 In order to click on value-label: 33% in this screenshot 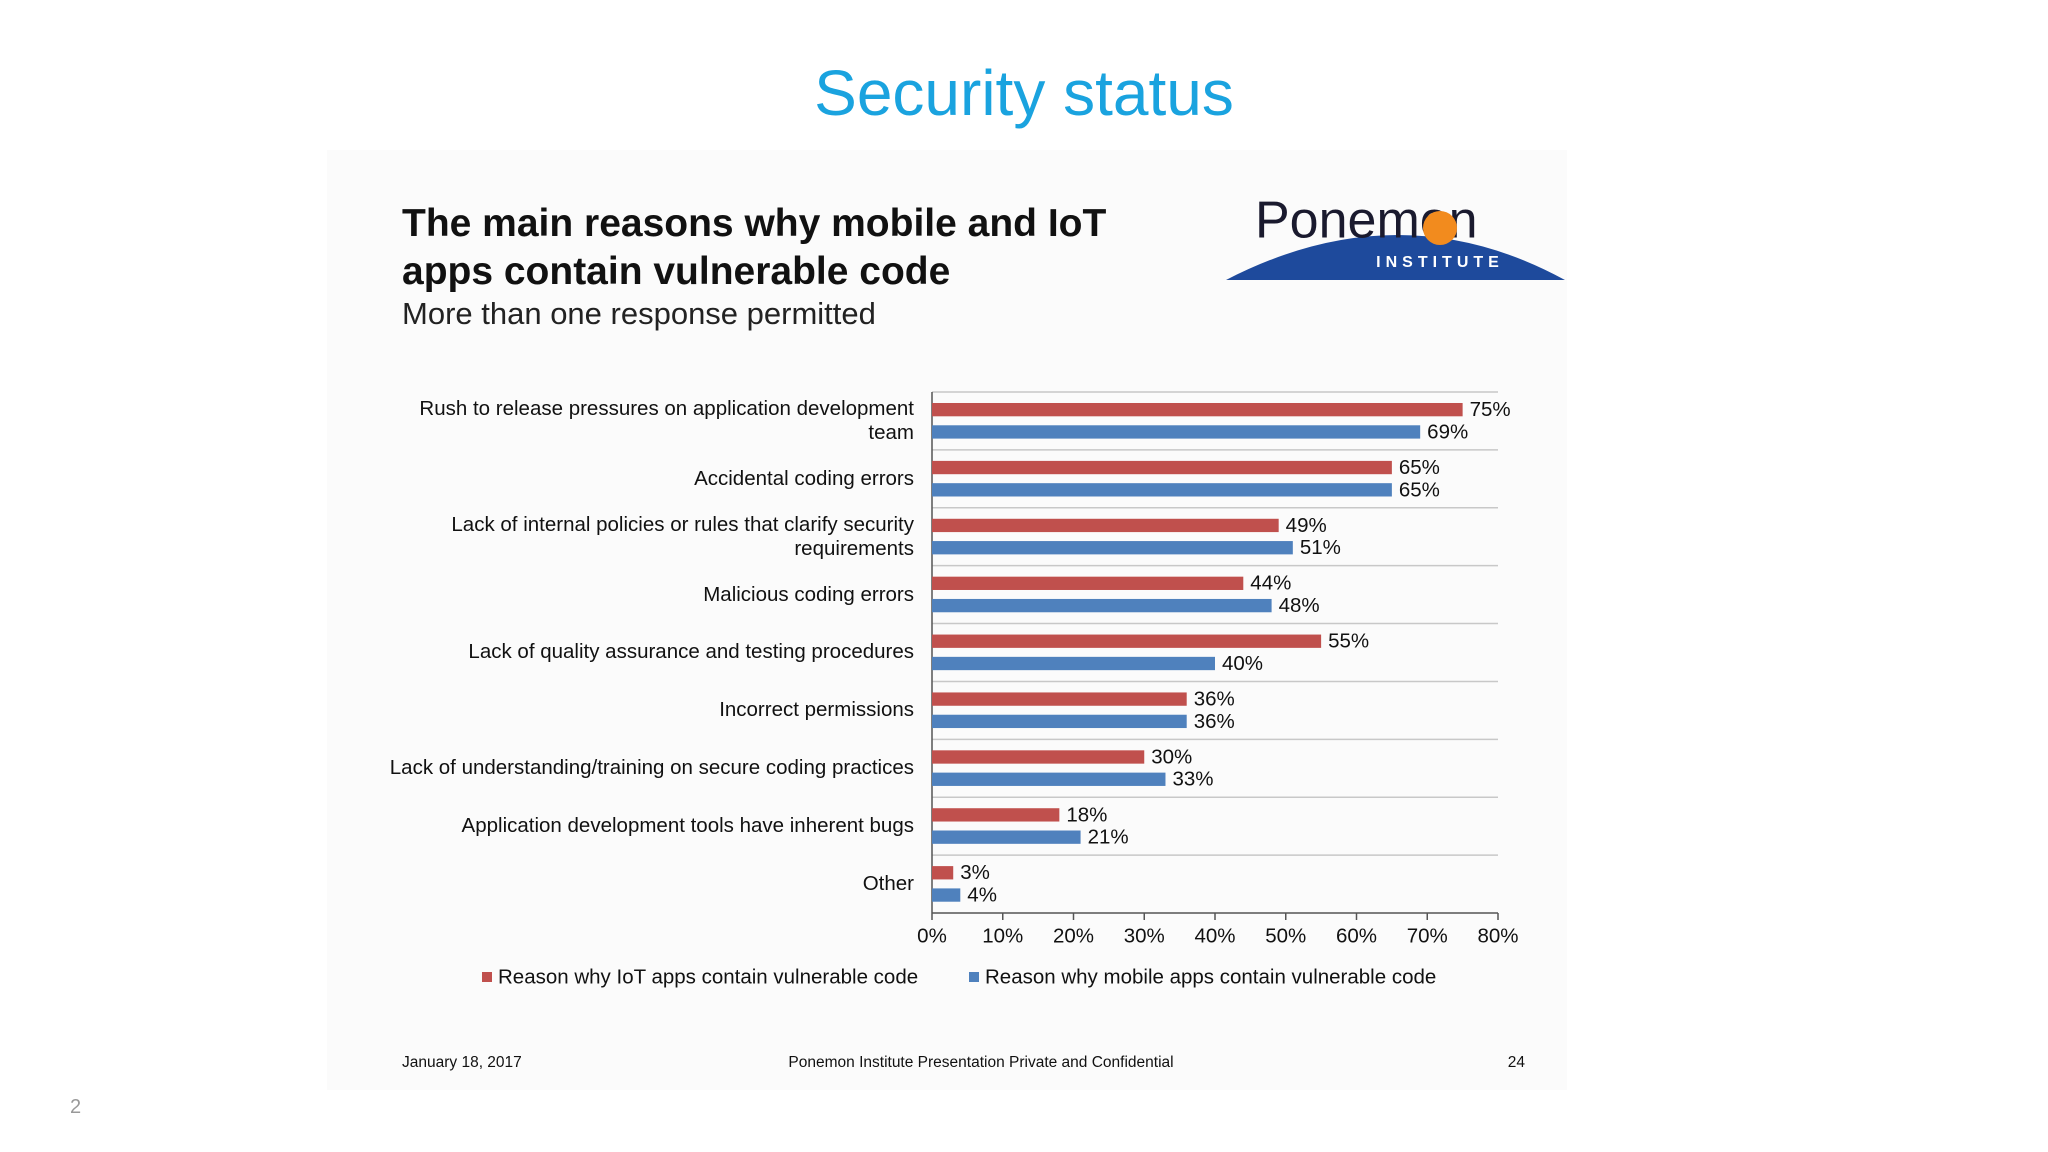, I will do `click(1192, 779)`.